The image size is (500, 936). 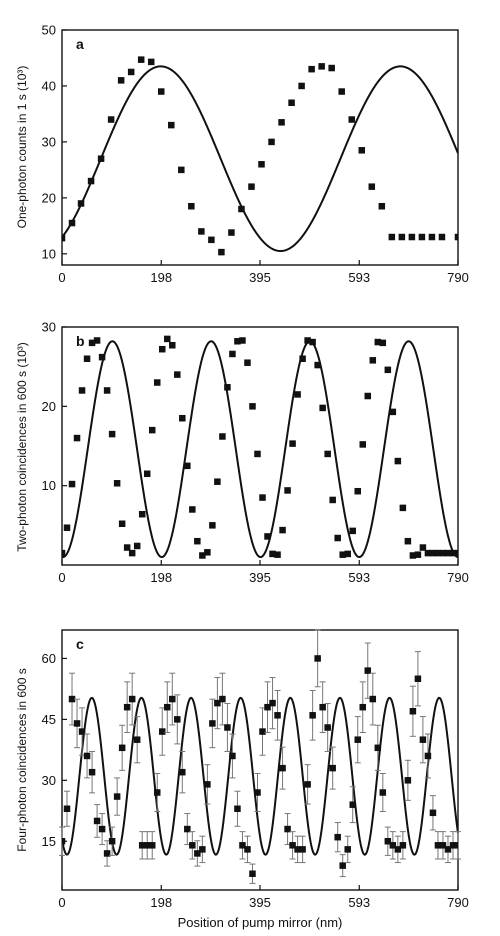 What do you see at coordinates (49, 85) in the screenshot?
I see `y-tick-label: 40` at bounding box center [49, 85].